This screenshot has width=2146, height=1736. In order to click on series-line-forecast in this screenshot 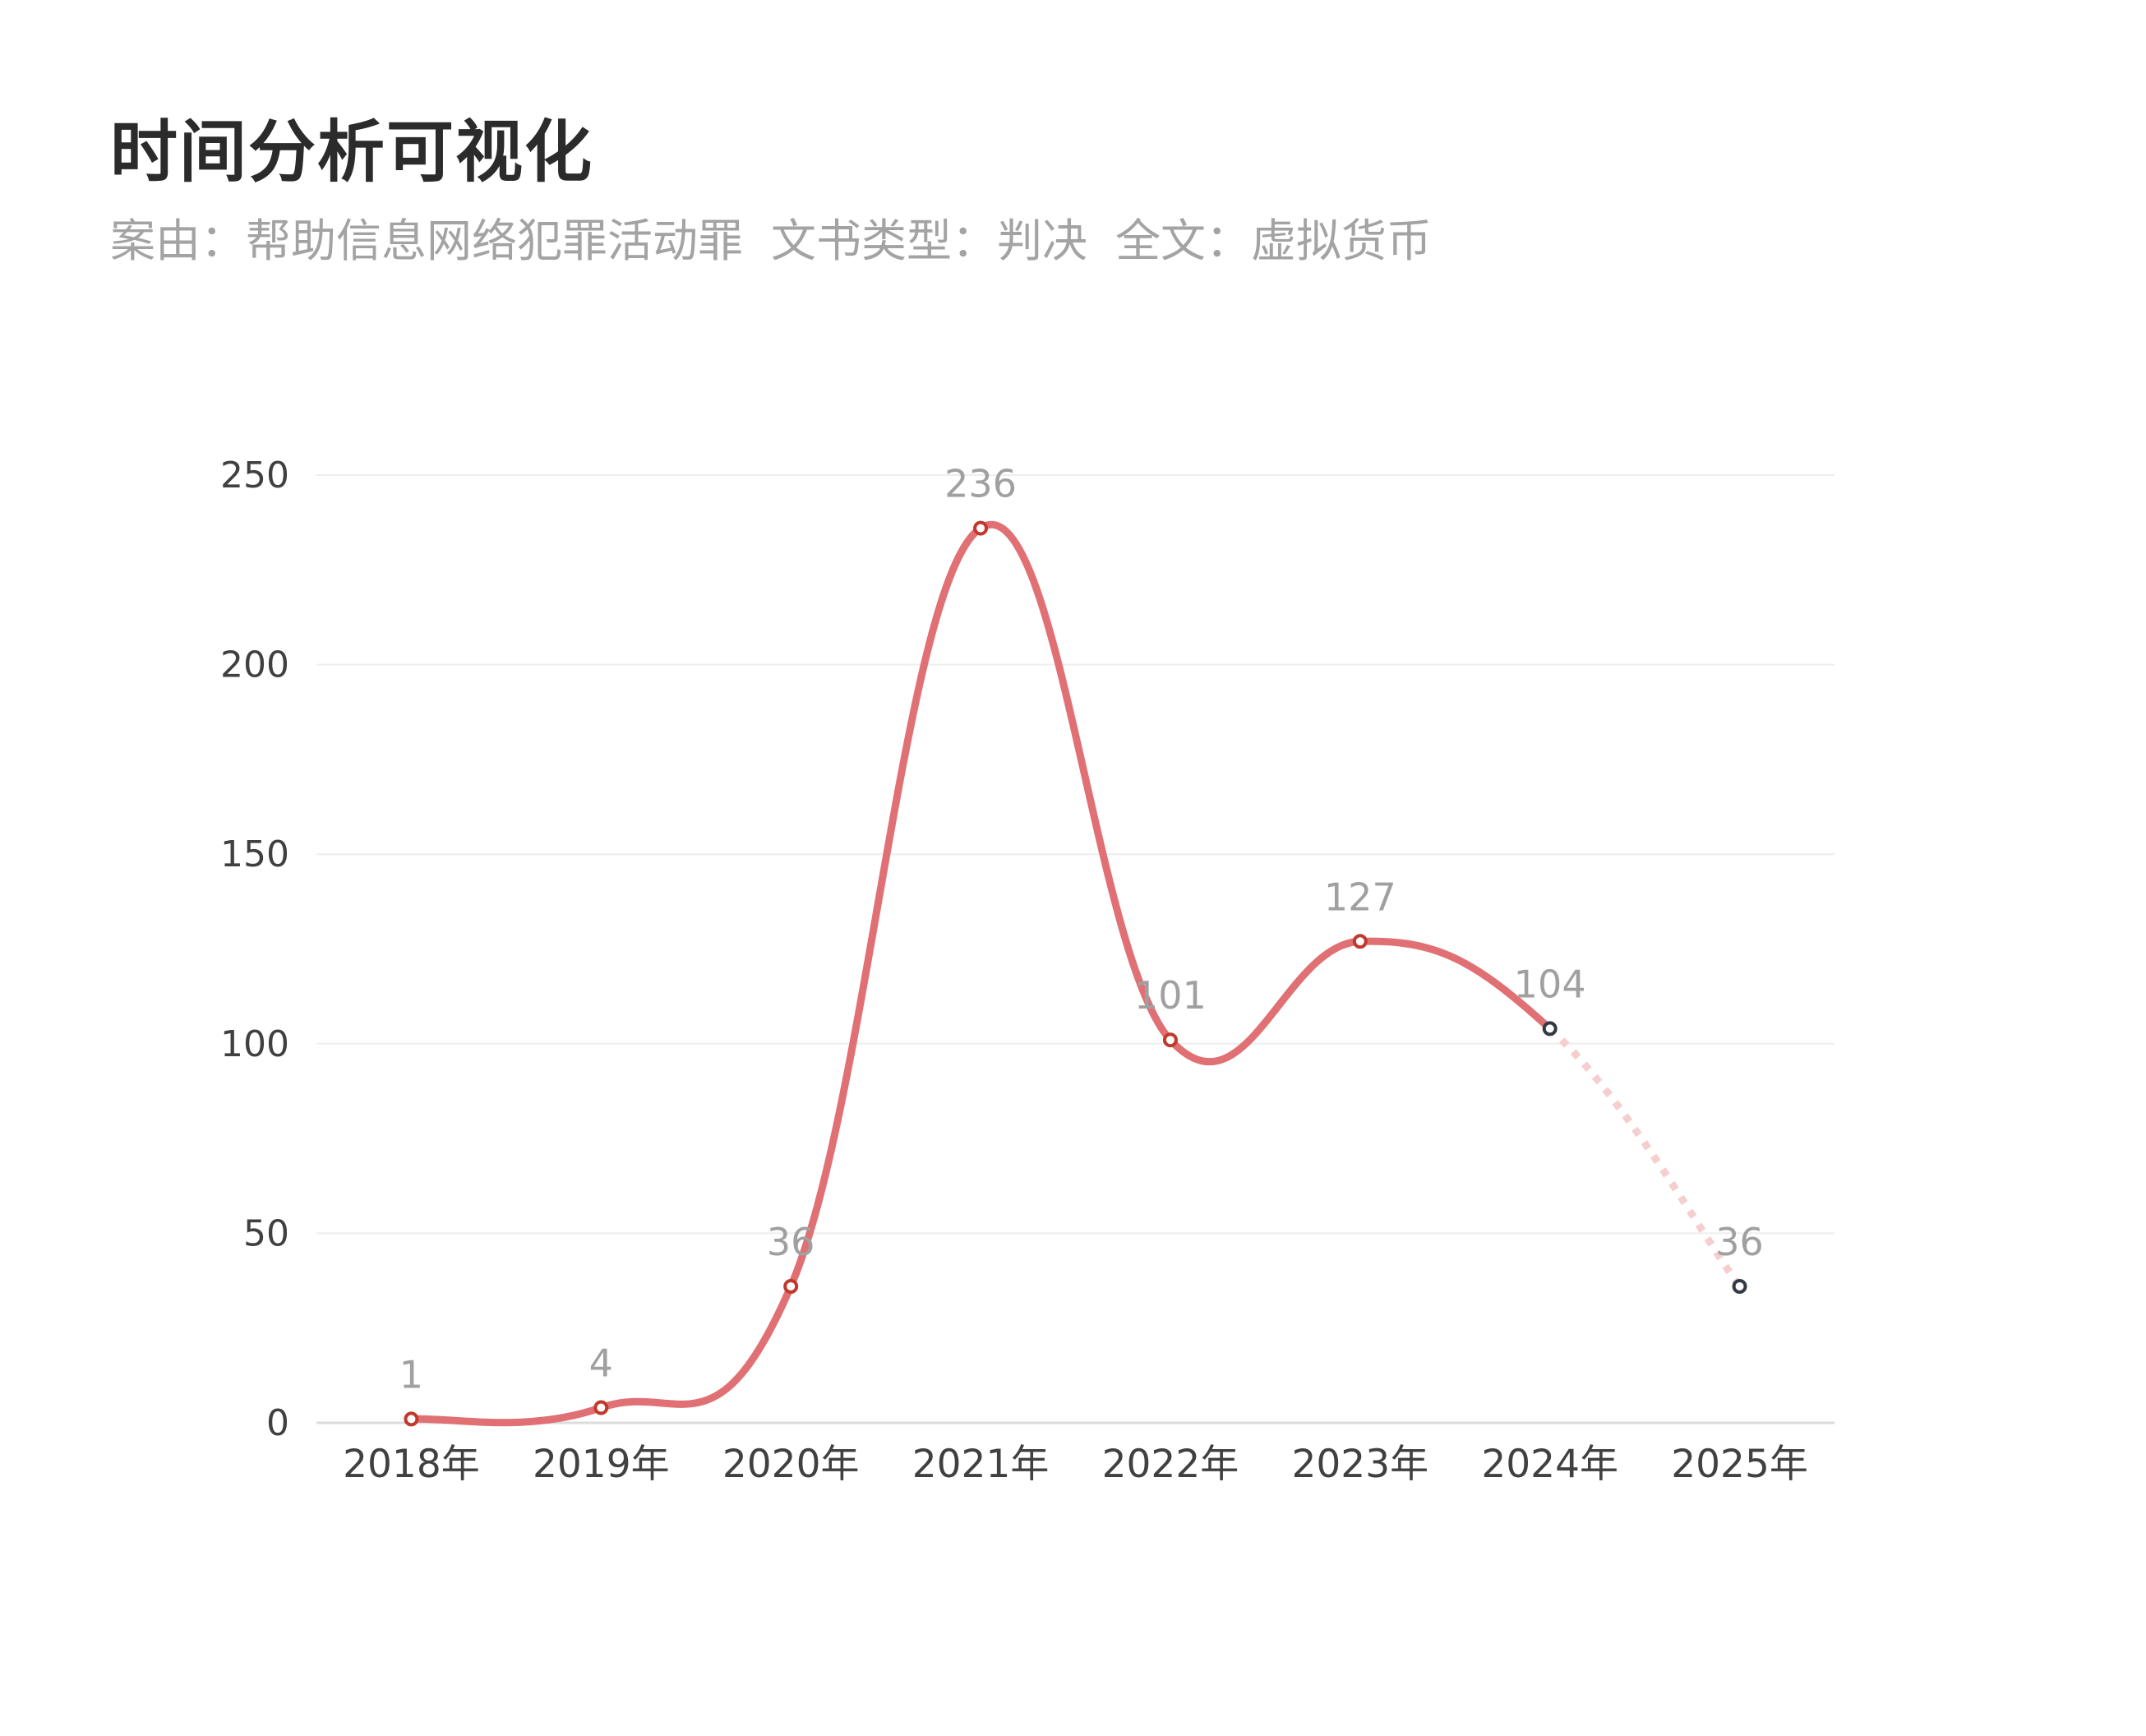, I will do `click(1645, 1158)`.